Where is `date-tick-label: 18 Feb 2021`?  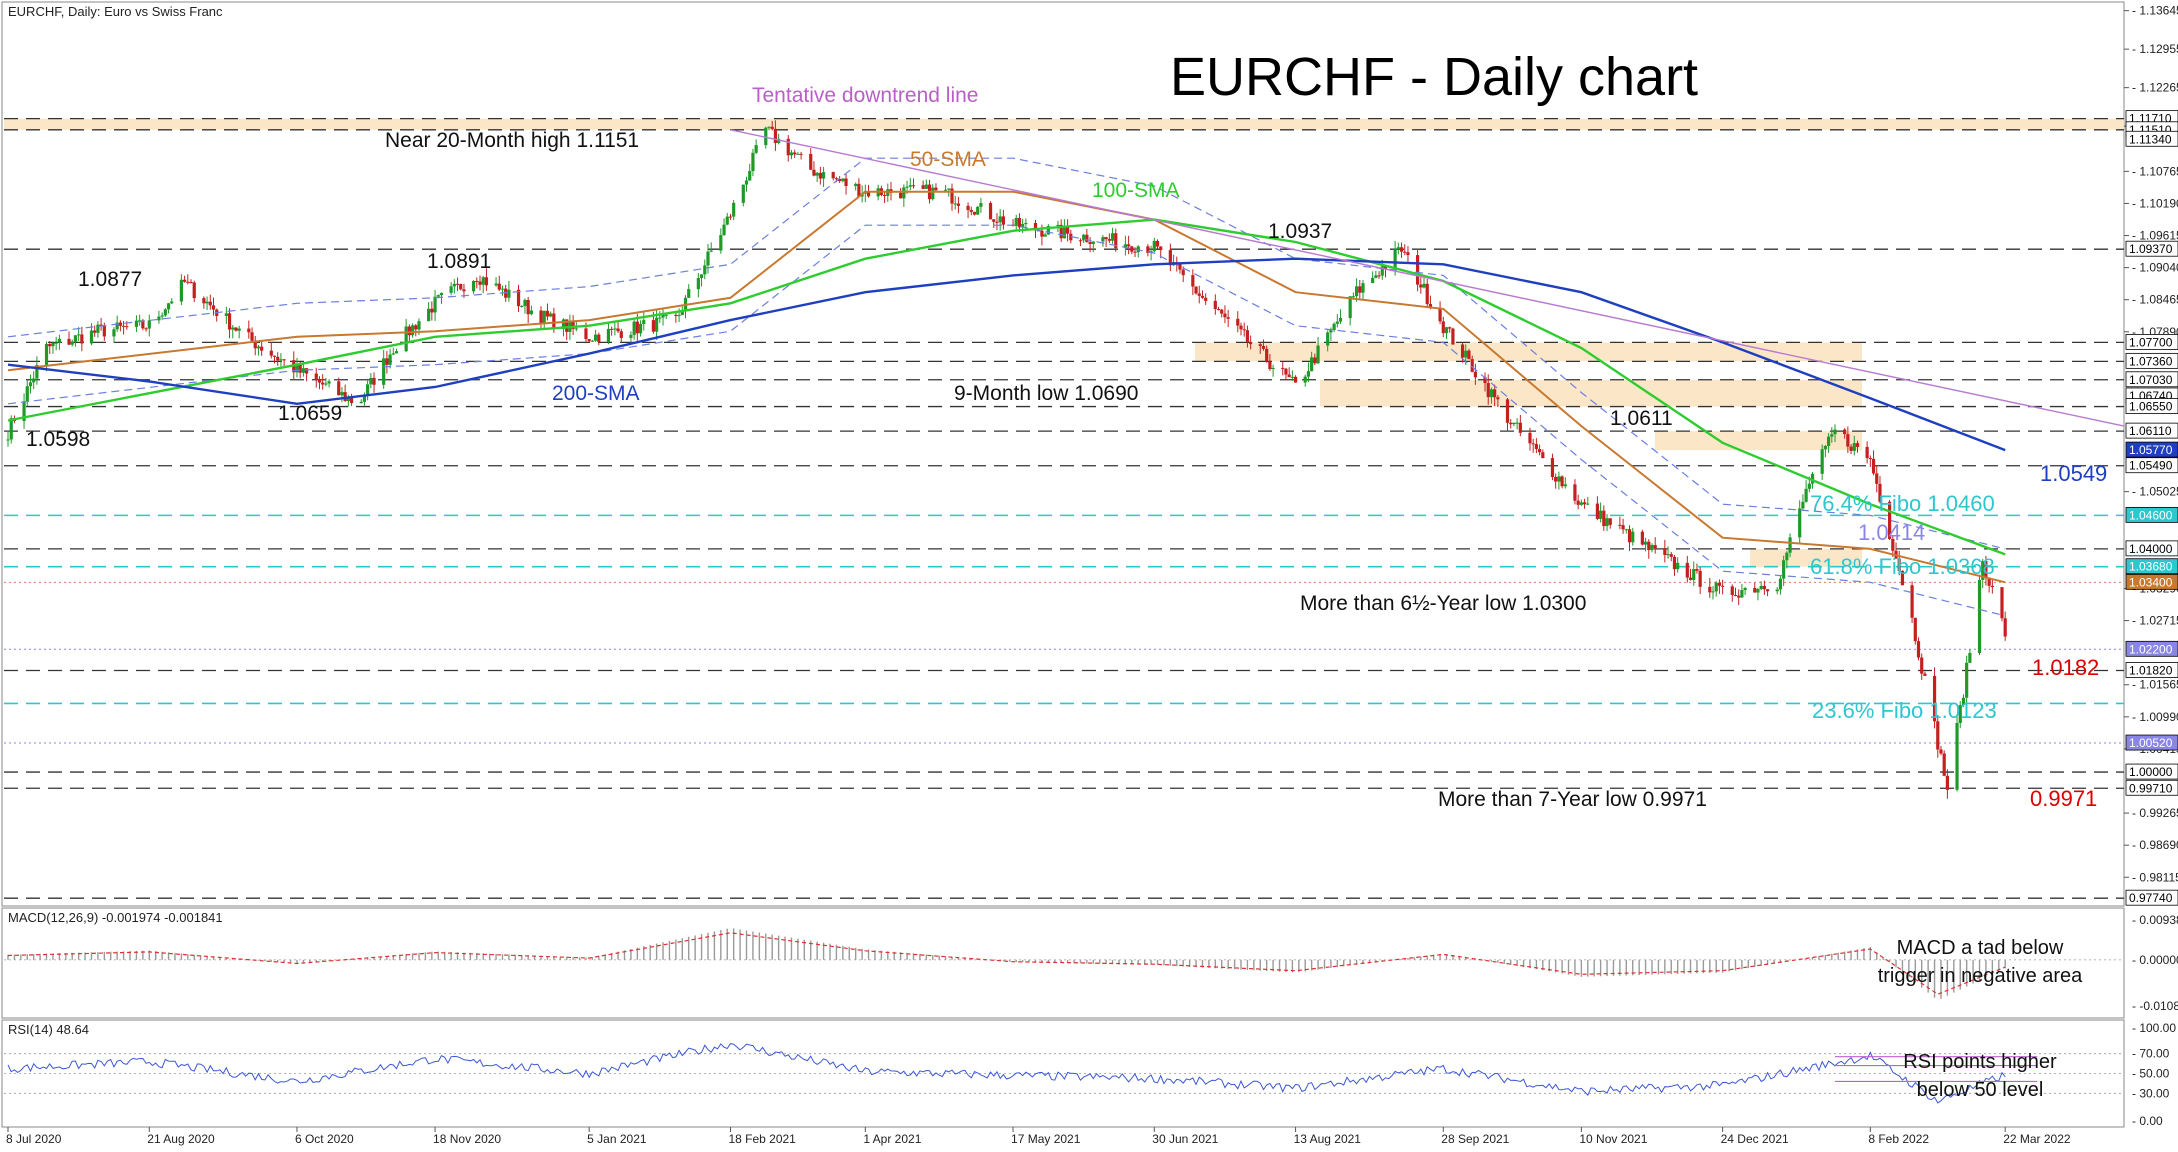 date-tick-label: 18 Feb 2021 is located at coordinates (762, 1139).